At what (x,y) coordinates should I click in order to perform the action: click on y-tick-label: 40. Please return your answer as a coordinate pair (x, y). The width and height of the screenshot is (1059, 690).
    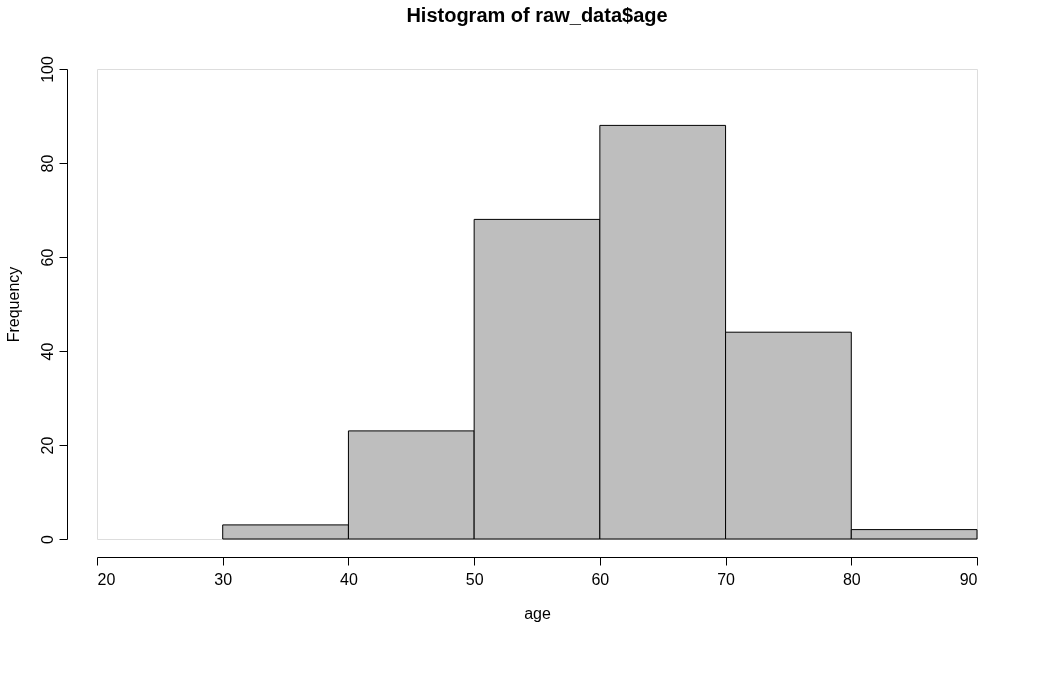
    Looking at the image, I should click on (47, 351).